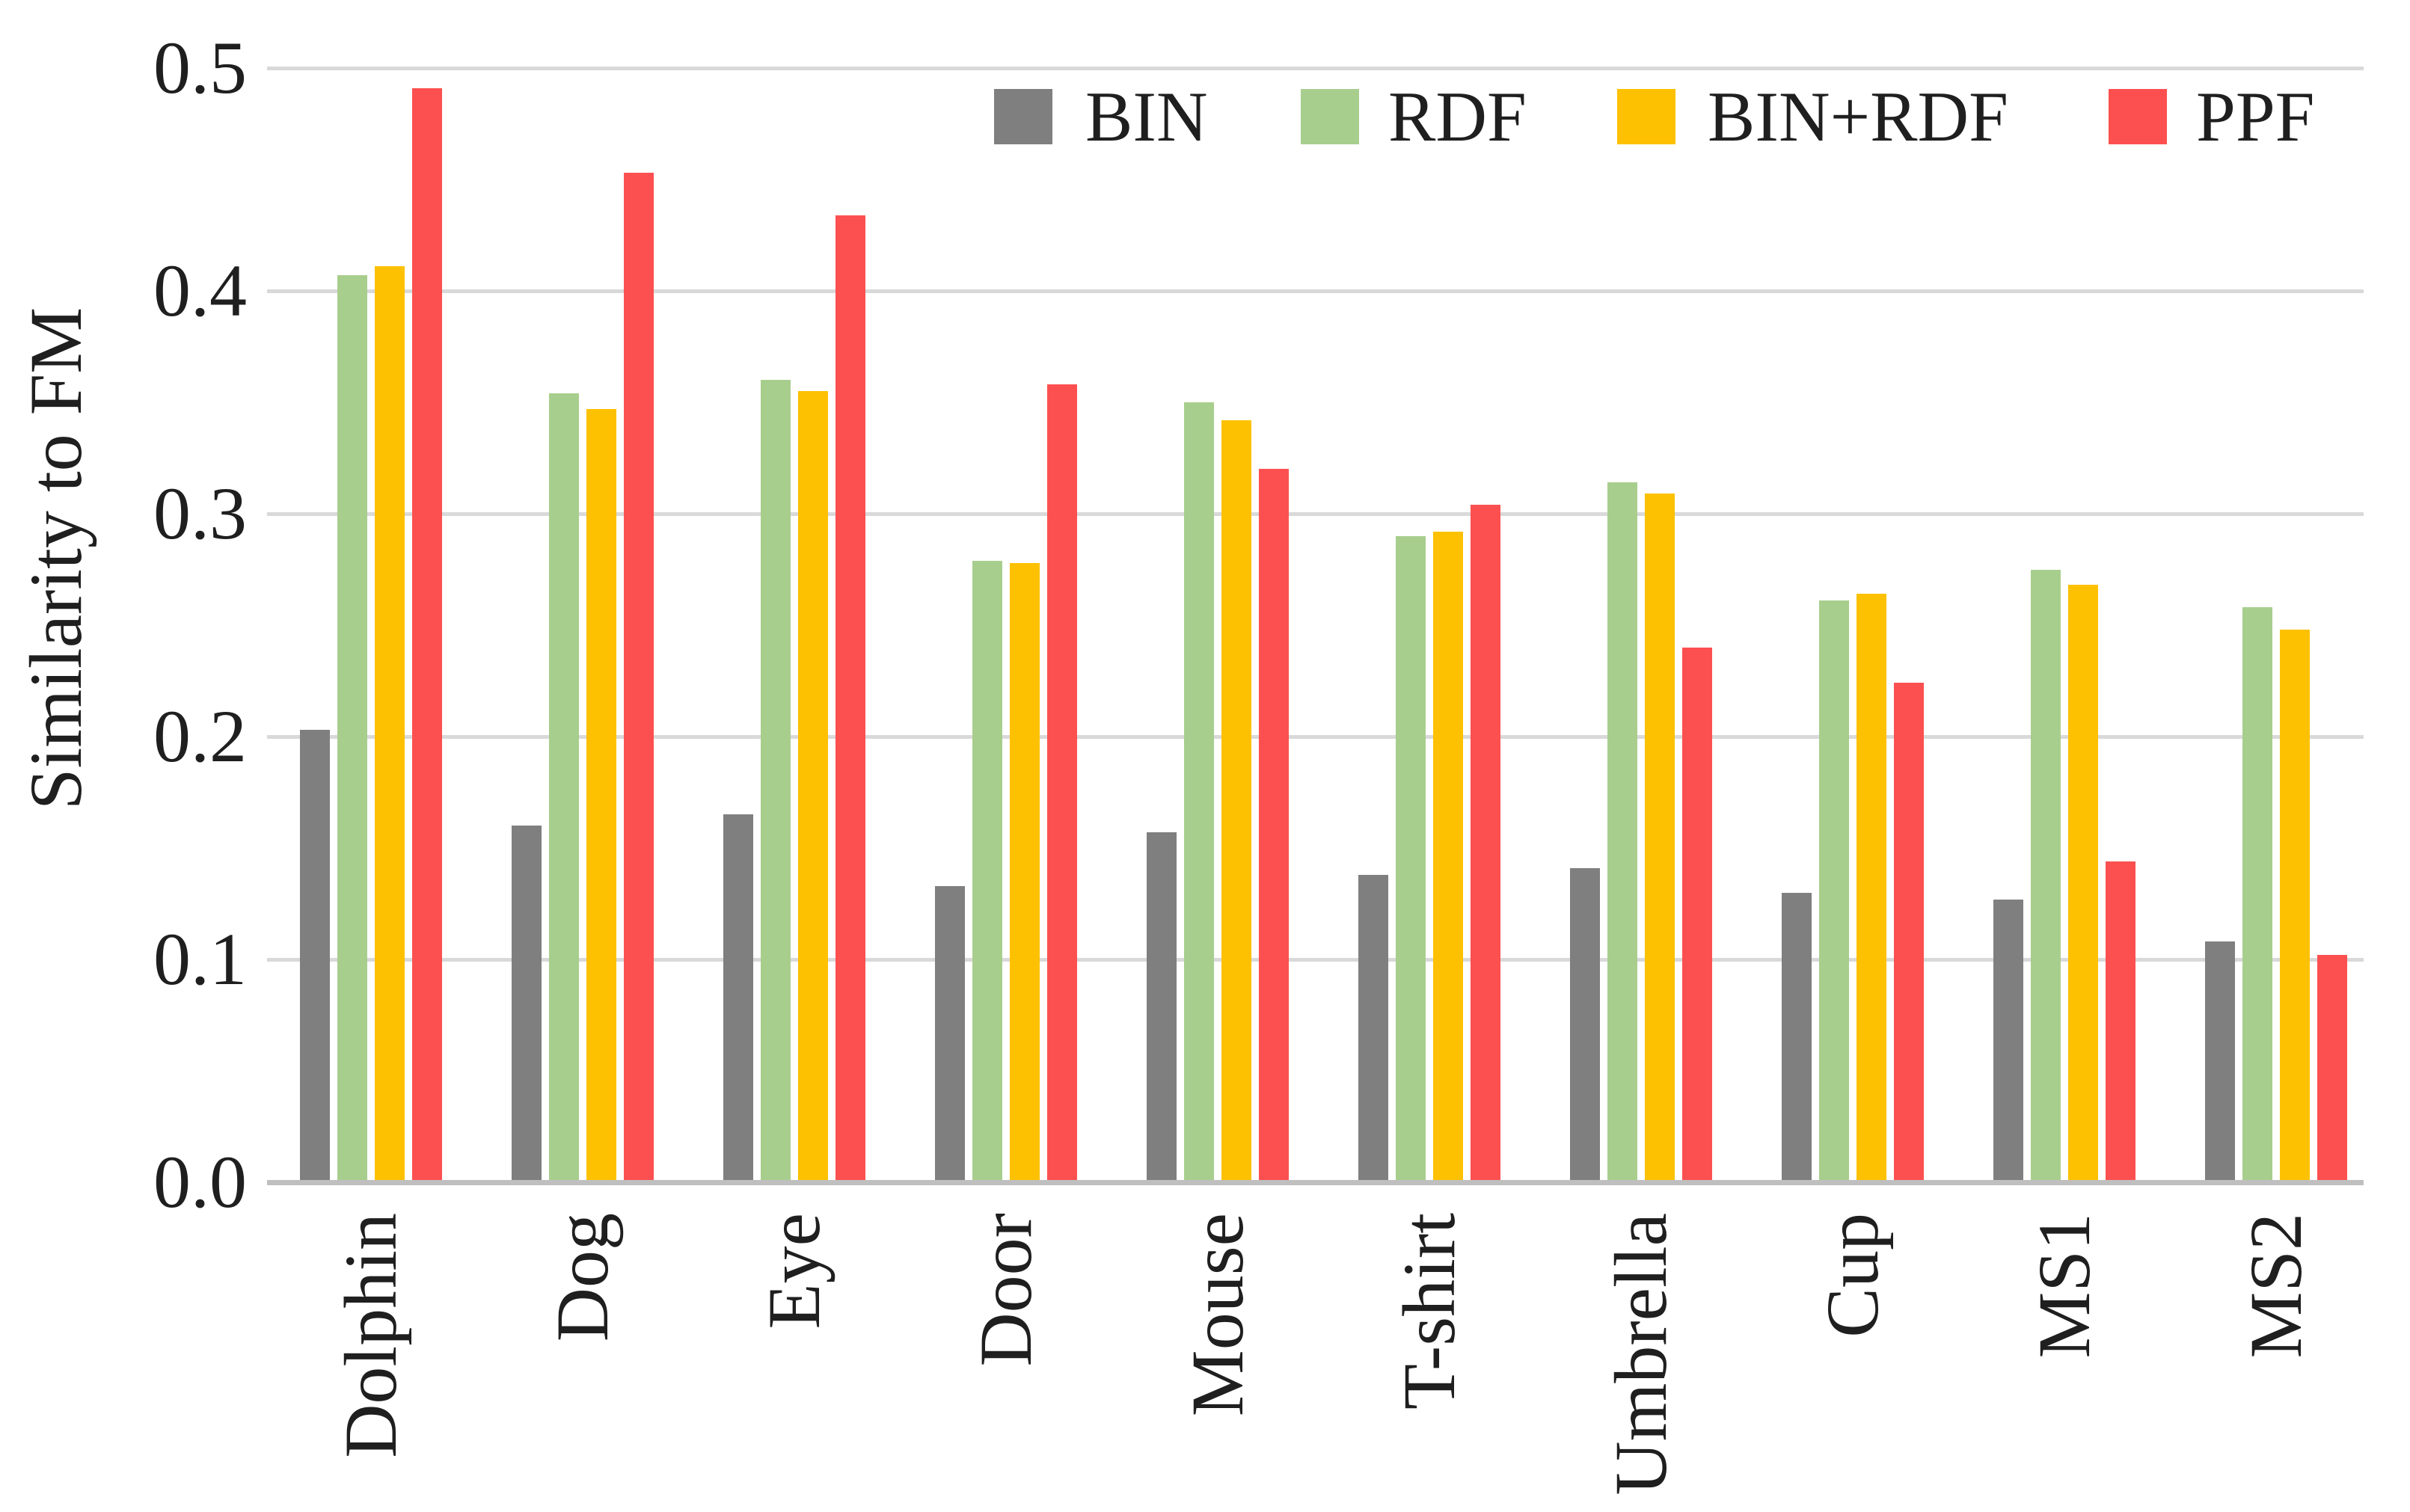 This screenshot has width=2410, height=1512. Describe the element at coordinates (738, 998) in the screenshot. I see `bar-eye-bin` at that location.